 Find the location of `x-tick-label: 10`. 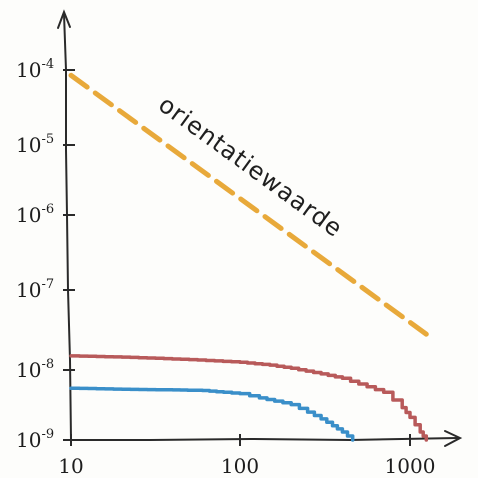

x-tick-label: 10 is located at coordinates (70, 466).